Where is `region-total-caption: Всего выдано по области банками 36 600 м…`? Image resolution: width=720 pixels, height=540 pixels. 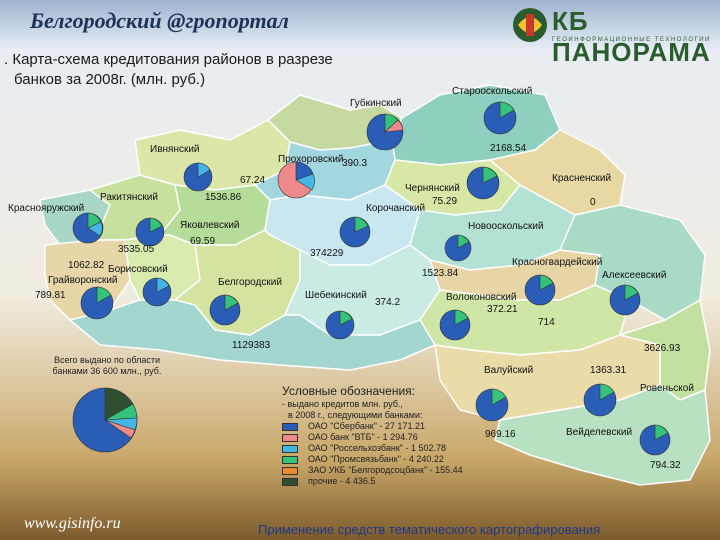 region-total-caption: Всего выдано по области банками 36 600 м… is located at coordinates (107, 366).